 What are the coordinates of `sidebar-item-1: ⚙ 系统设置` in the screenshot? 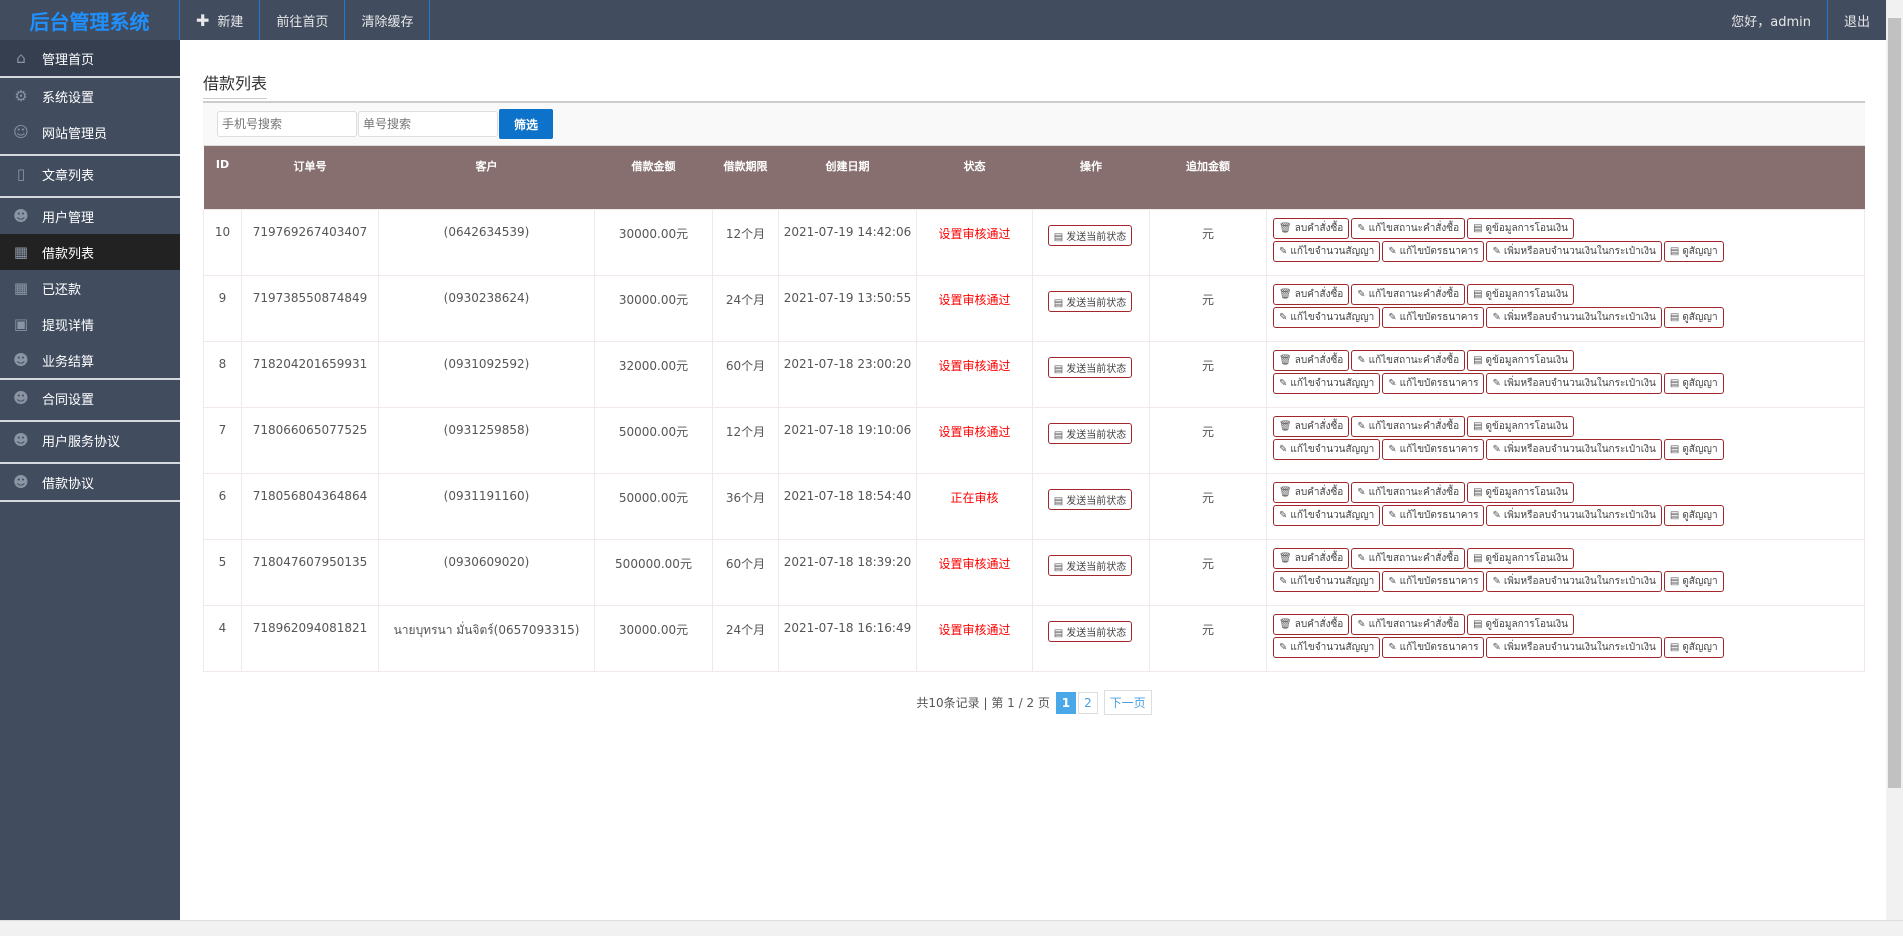 It's located at (90, 96).